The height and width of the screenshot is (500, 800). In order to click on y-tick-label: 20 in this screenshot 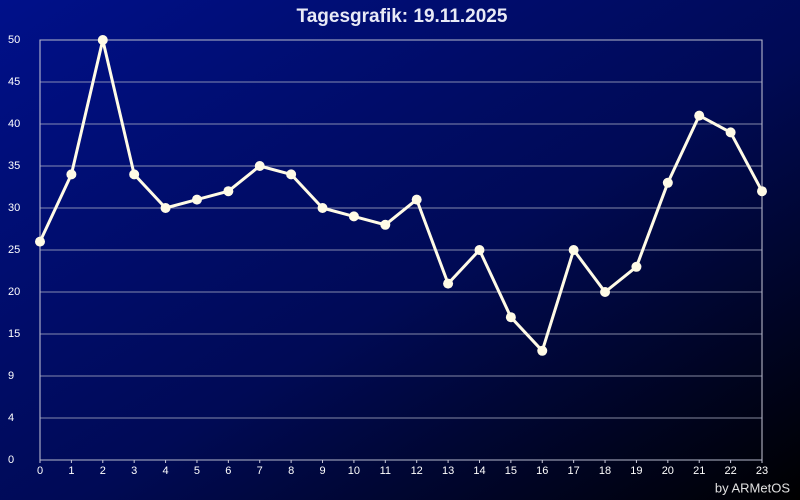, I will do `click(14, 292)`.